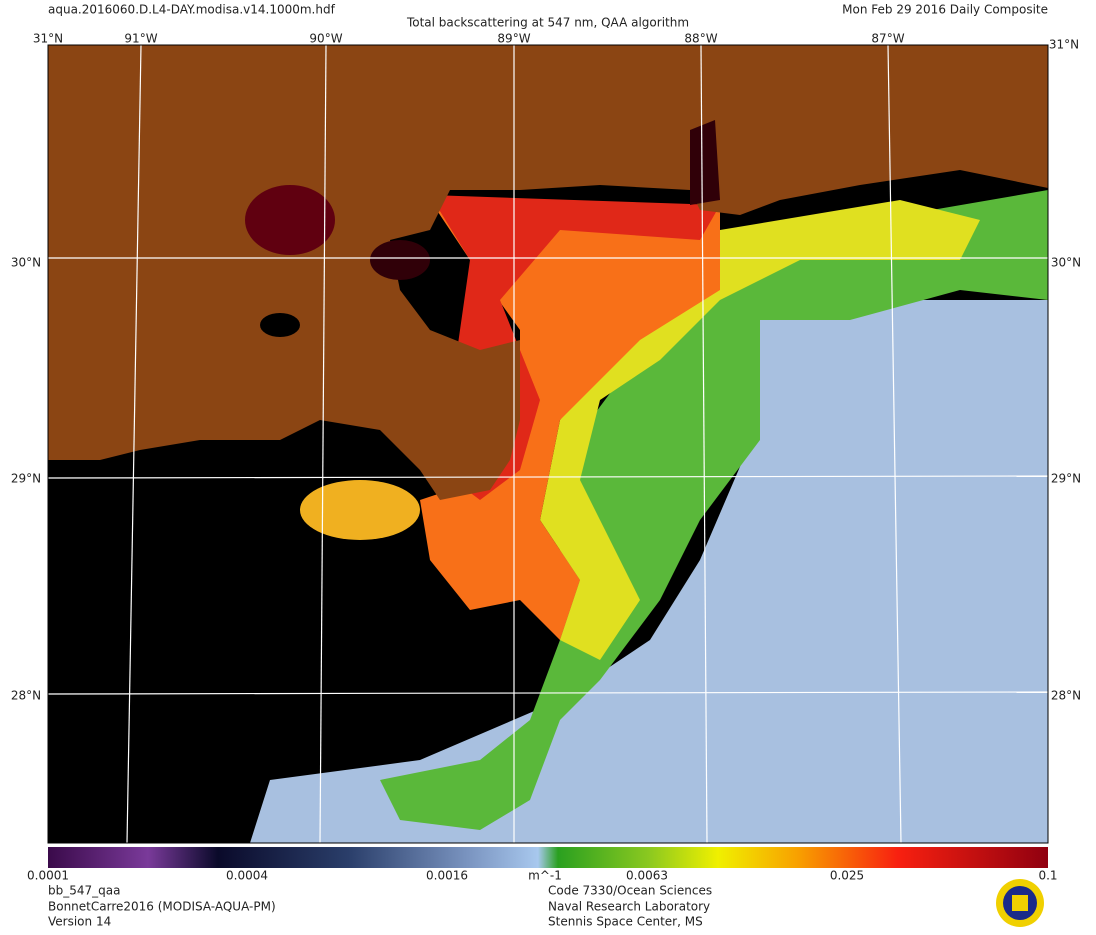  What do you see at coordinates (79, 922) in the screenshot?
I see `footer-left: Version 14` at bounding box center [79, 922].